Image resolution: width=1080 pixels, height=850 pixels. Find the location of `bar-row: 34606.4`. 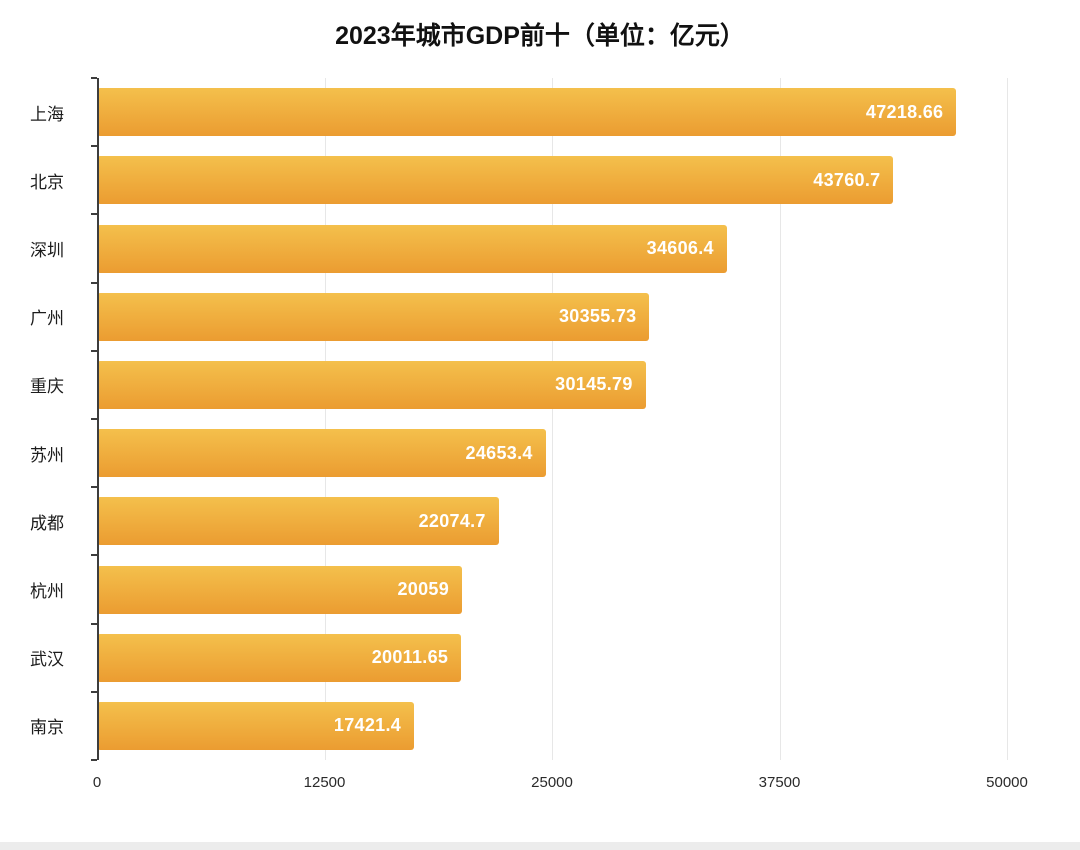

bar-row: 34606.4 is located at coordinates (552, 248).